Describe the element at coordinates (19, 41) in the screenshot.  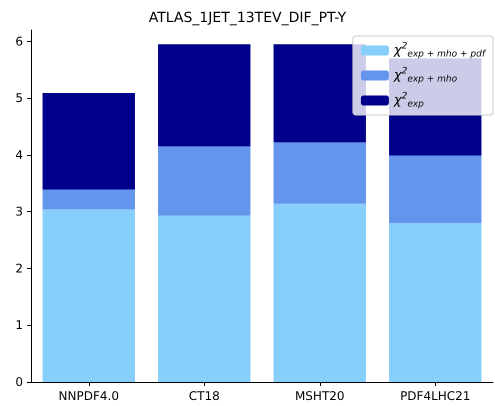
I see `y-tick-label: 6` at that location.